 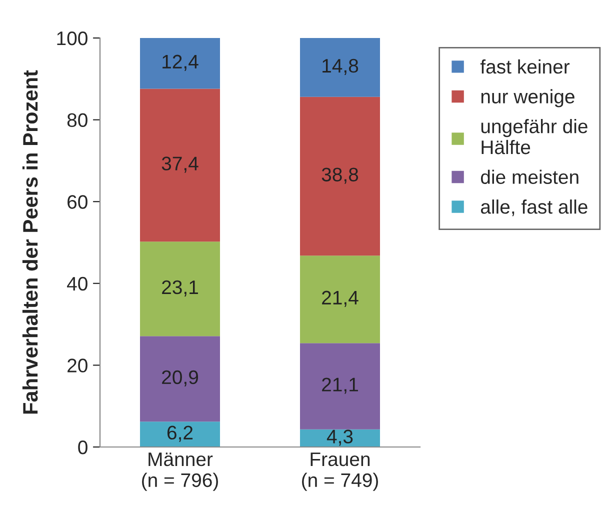 What do you see at coordinates (525, 66) in the screenshot?
I see `legend-label: fast keiner` at bounding box center [525, 66].